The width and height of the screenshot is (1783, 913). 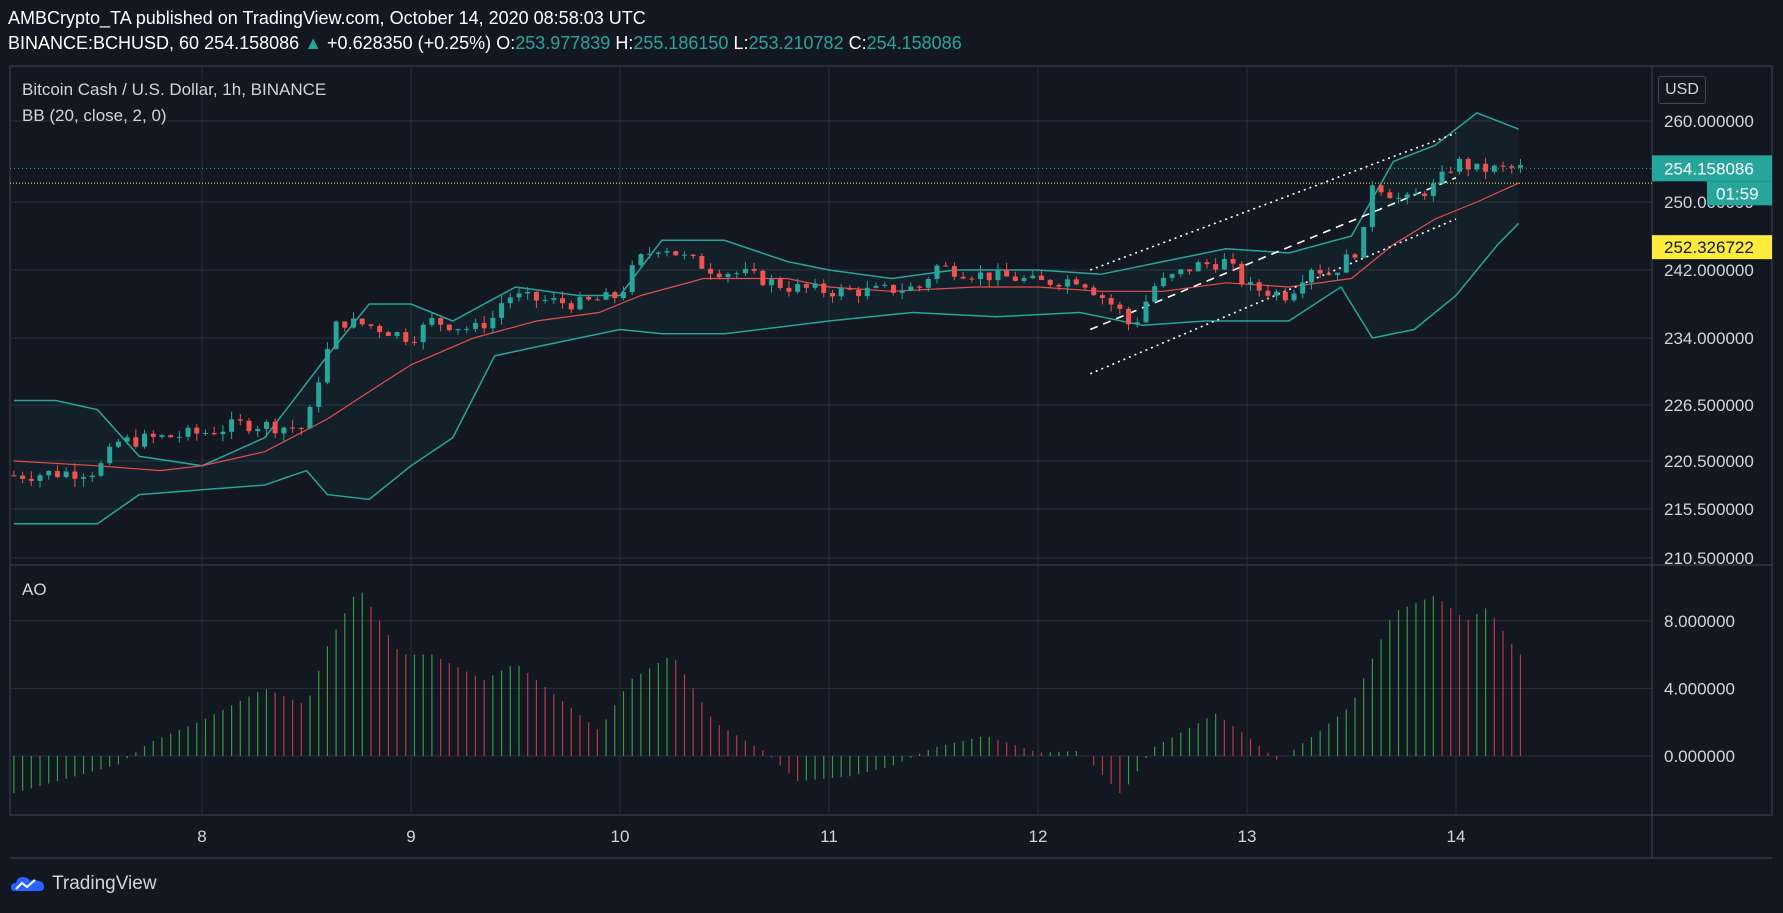 What do you see at coordinates (1273, 296) in the screenshot?
I see `channel-lower-line` at bounding box center [1273, 296].